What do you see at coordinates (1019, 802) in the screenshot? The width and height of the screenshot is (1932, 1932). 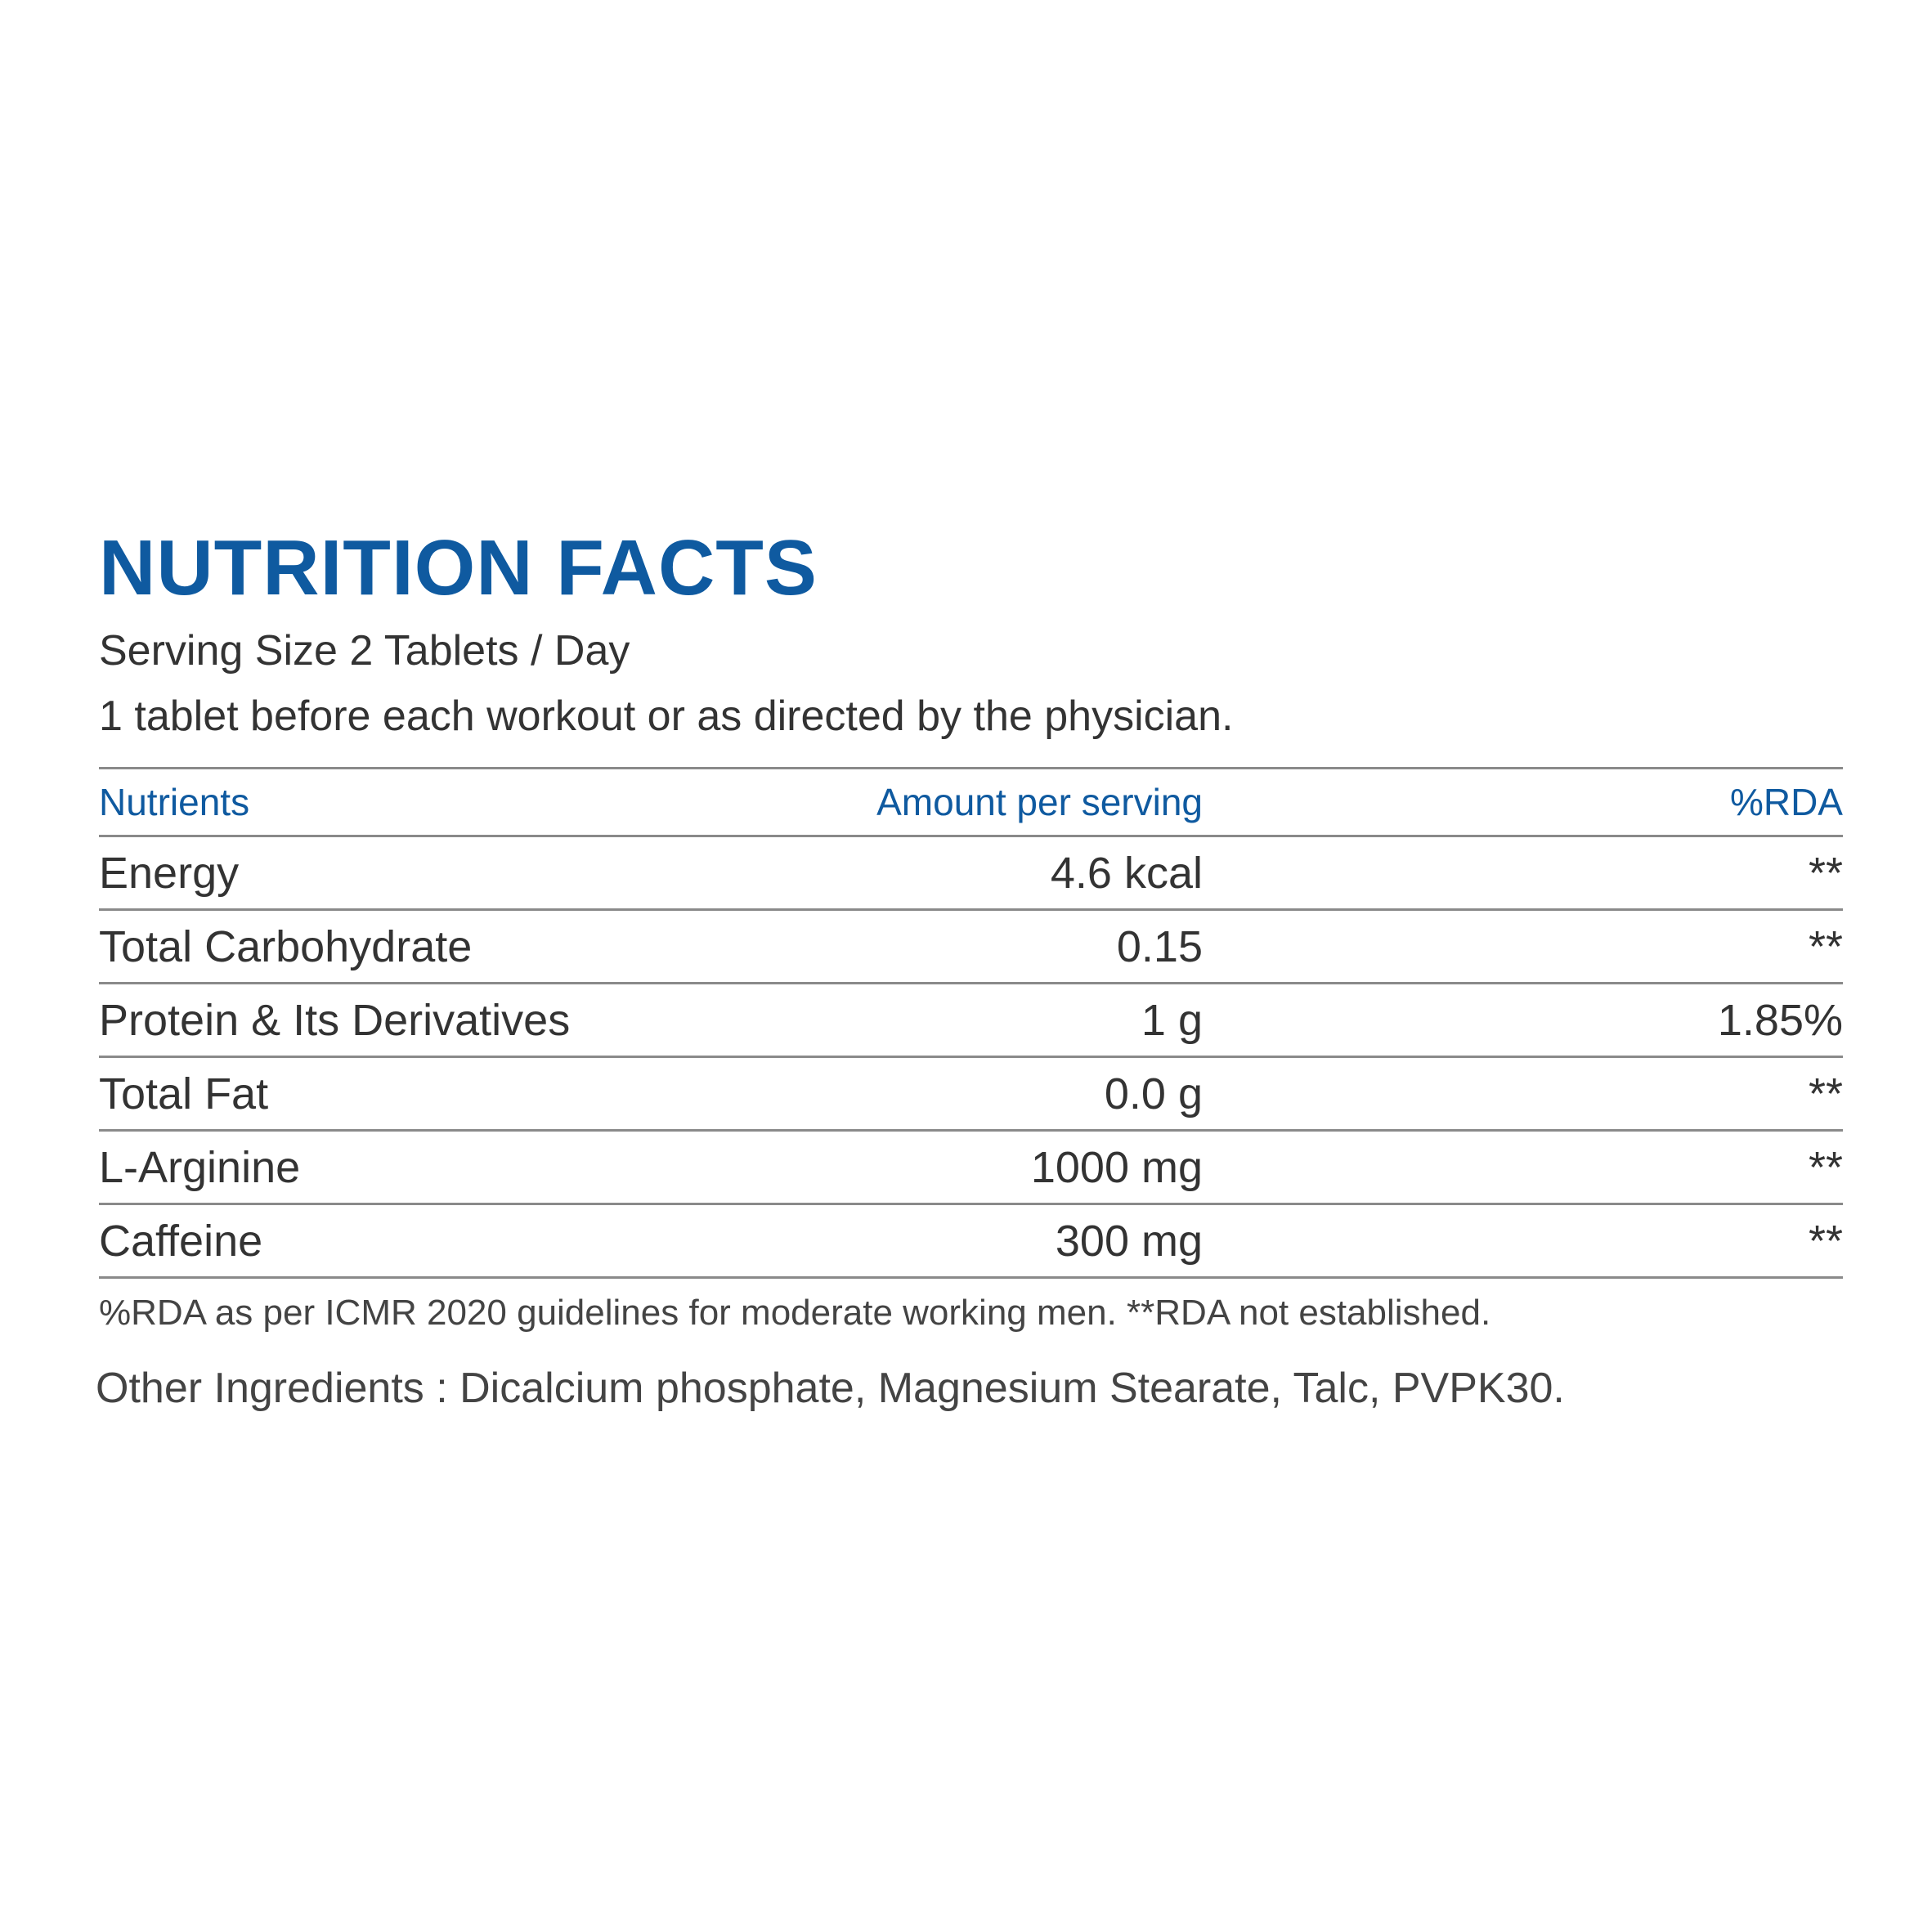 I see `column-header-amount: Amount per serving` at bounding box center [1019, 802].